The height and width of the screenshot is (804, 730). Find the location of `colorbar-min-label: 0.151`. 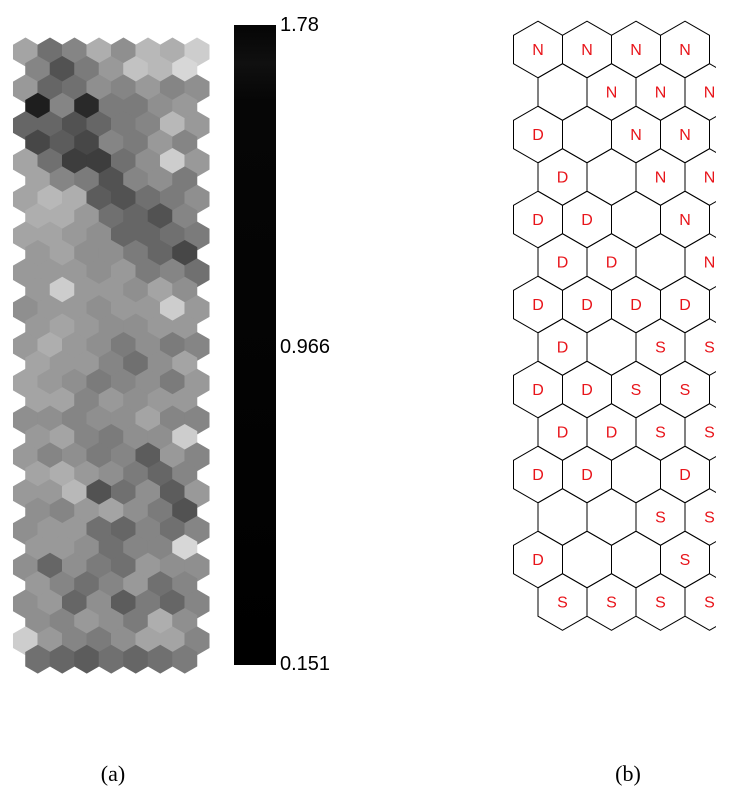

colorbar-min-label: 0.151 is located at coordinates (305, 664).